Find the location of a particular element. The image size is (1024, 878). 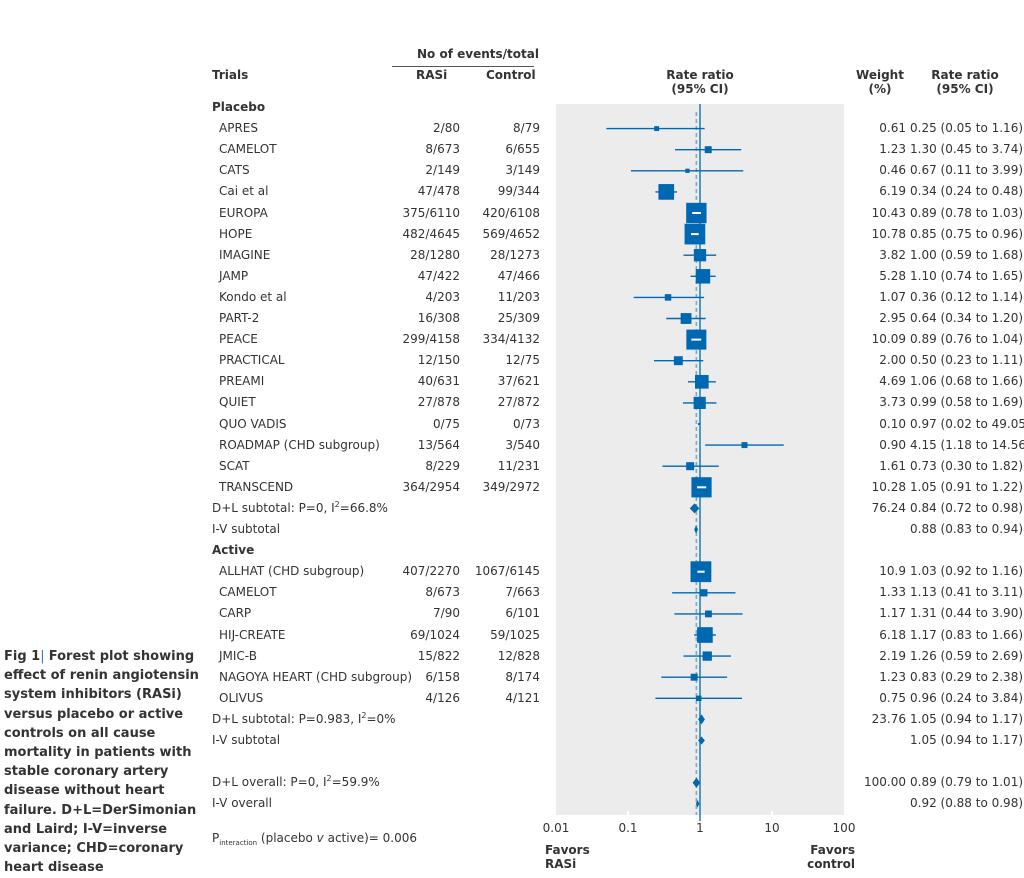

rasi-events: 15/822 is located at coordinates (438, 655).